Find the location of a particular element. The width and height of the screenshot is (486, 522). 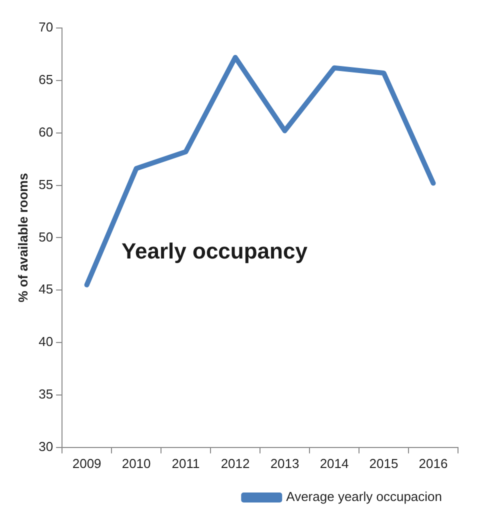

text: Yearly occupancy is located at coordinates (215, 251).